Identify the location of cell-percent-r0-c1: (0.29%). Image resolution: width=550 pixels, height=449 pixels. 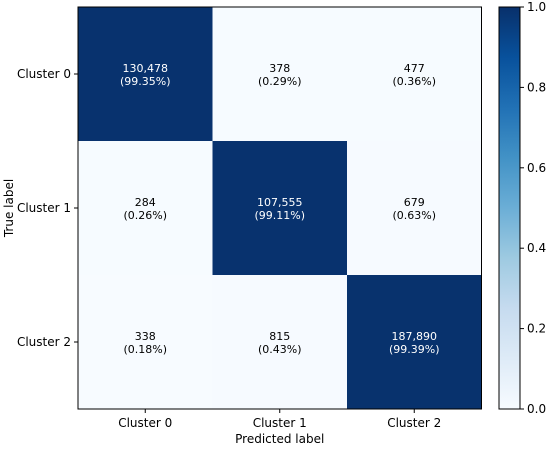
(280, 81).